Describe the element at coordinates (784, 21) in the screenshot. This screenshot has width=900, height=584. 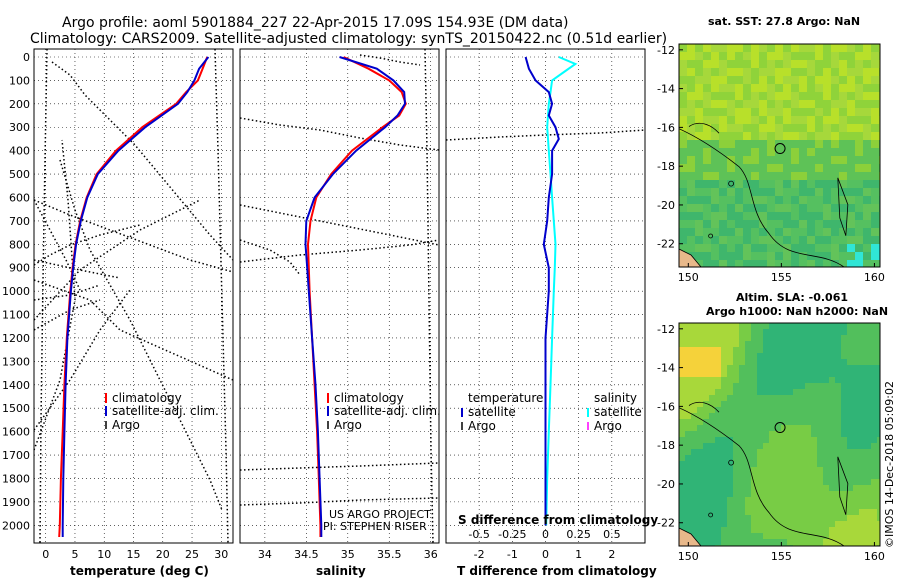
I see `sst-map-title: sat. SST: 27.8 Argo: NaN` at that location.